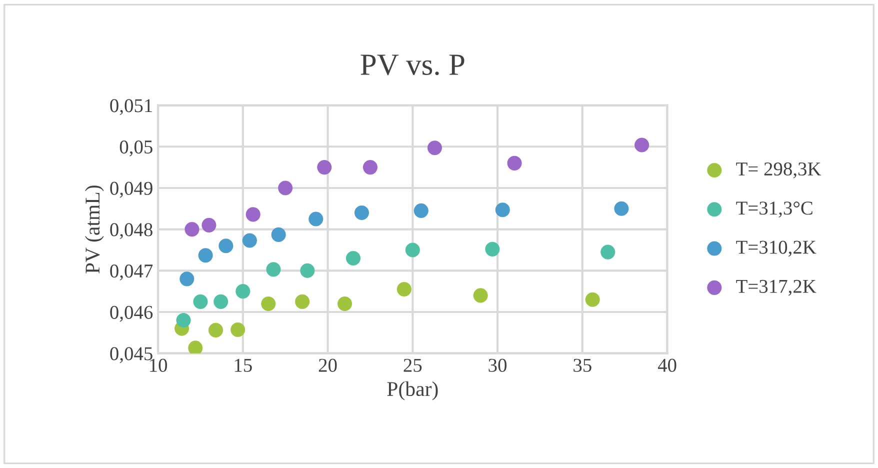  Describe the element at coordinates (497, 365) in the screenshot. I see `x-tick-label: 30` at that location.